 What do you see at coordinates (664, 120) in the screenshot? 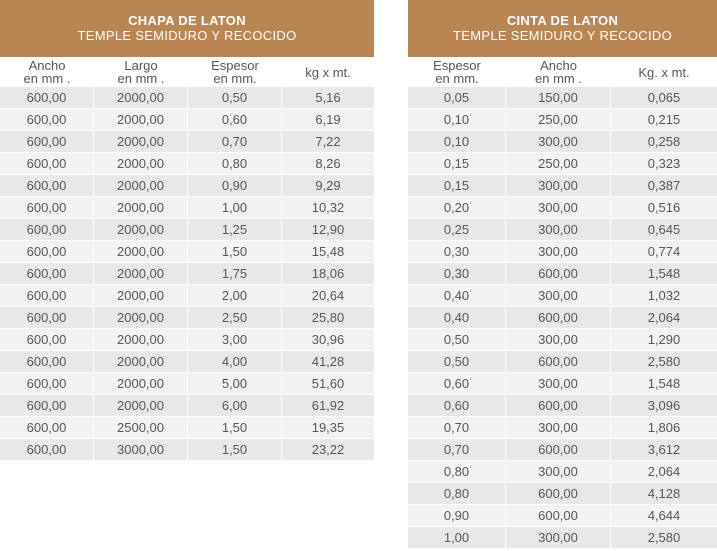
I see `table-cell: 0,215` at bounding box center [664, 120].